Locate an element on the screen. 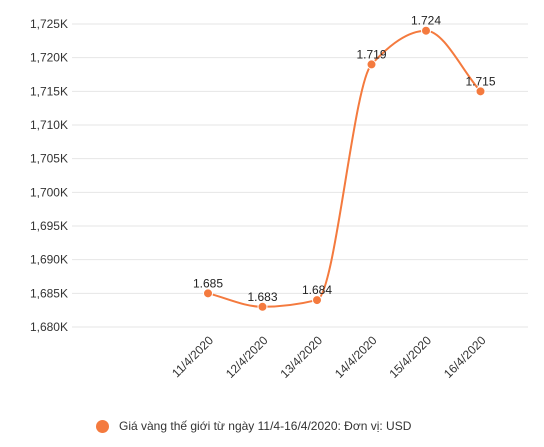 The image size is (544, 447). y-tick-label: 1,720K is located at coordinates (49, 58).